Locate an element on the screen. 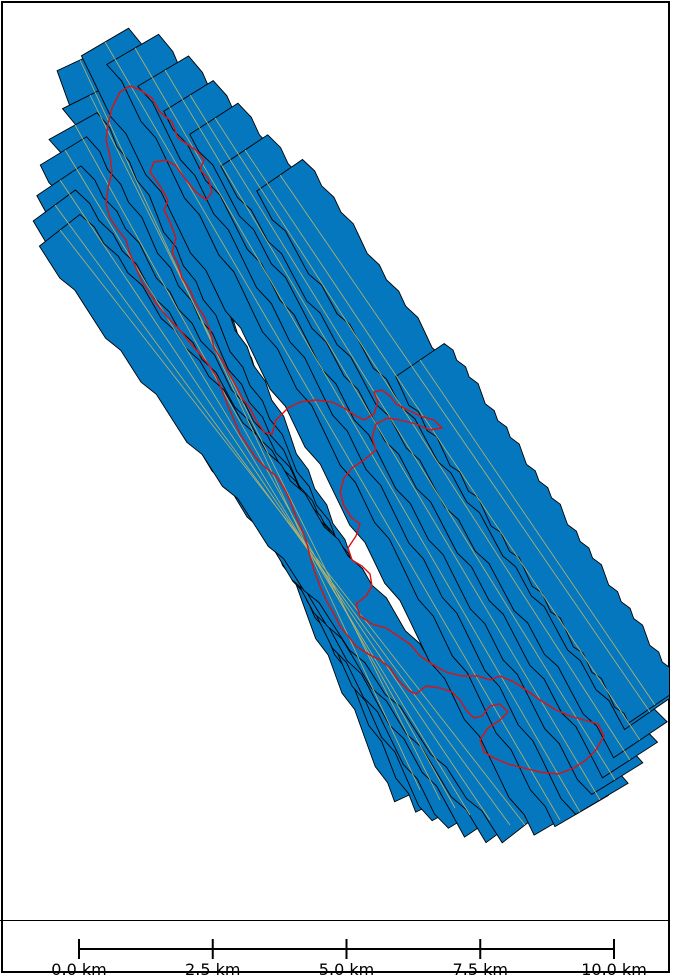 The image size is (674, 979). scale-bar-label: 10.0 km is located at coordinates (614, 969).